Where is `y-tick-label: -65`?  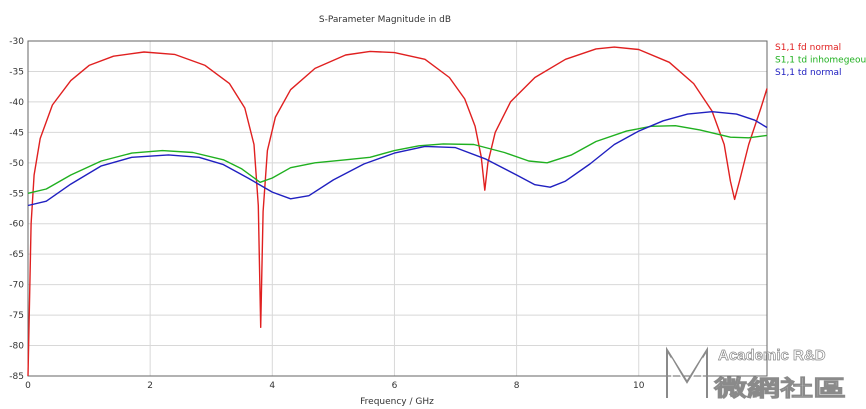 y-tick-label: -65 is located at coordinates (16, 255).